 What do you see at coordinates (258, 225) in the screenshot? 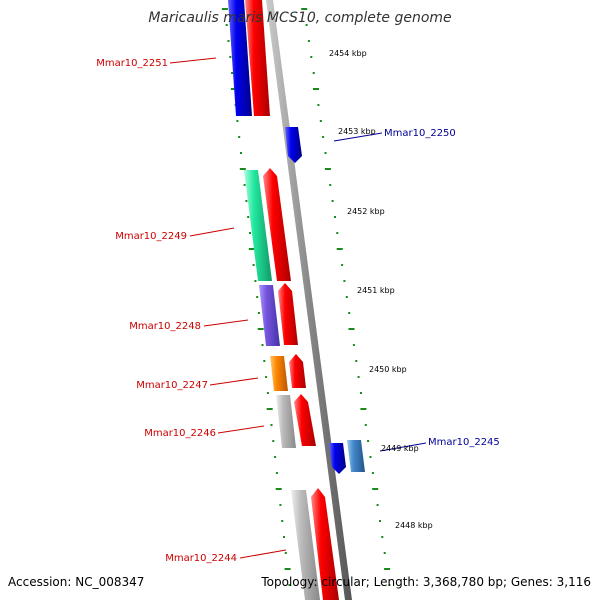
I see `gene-2249-cog` at bounding box center [258, 225].